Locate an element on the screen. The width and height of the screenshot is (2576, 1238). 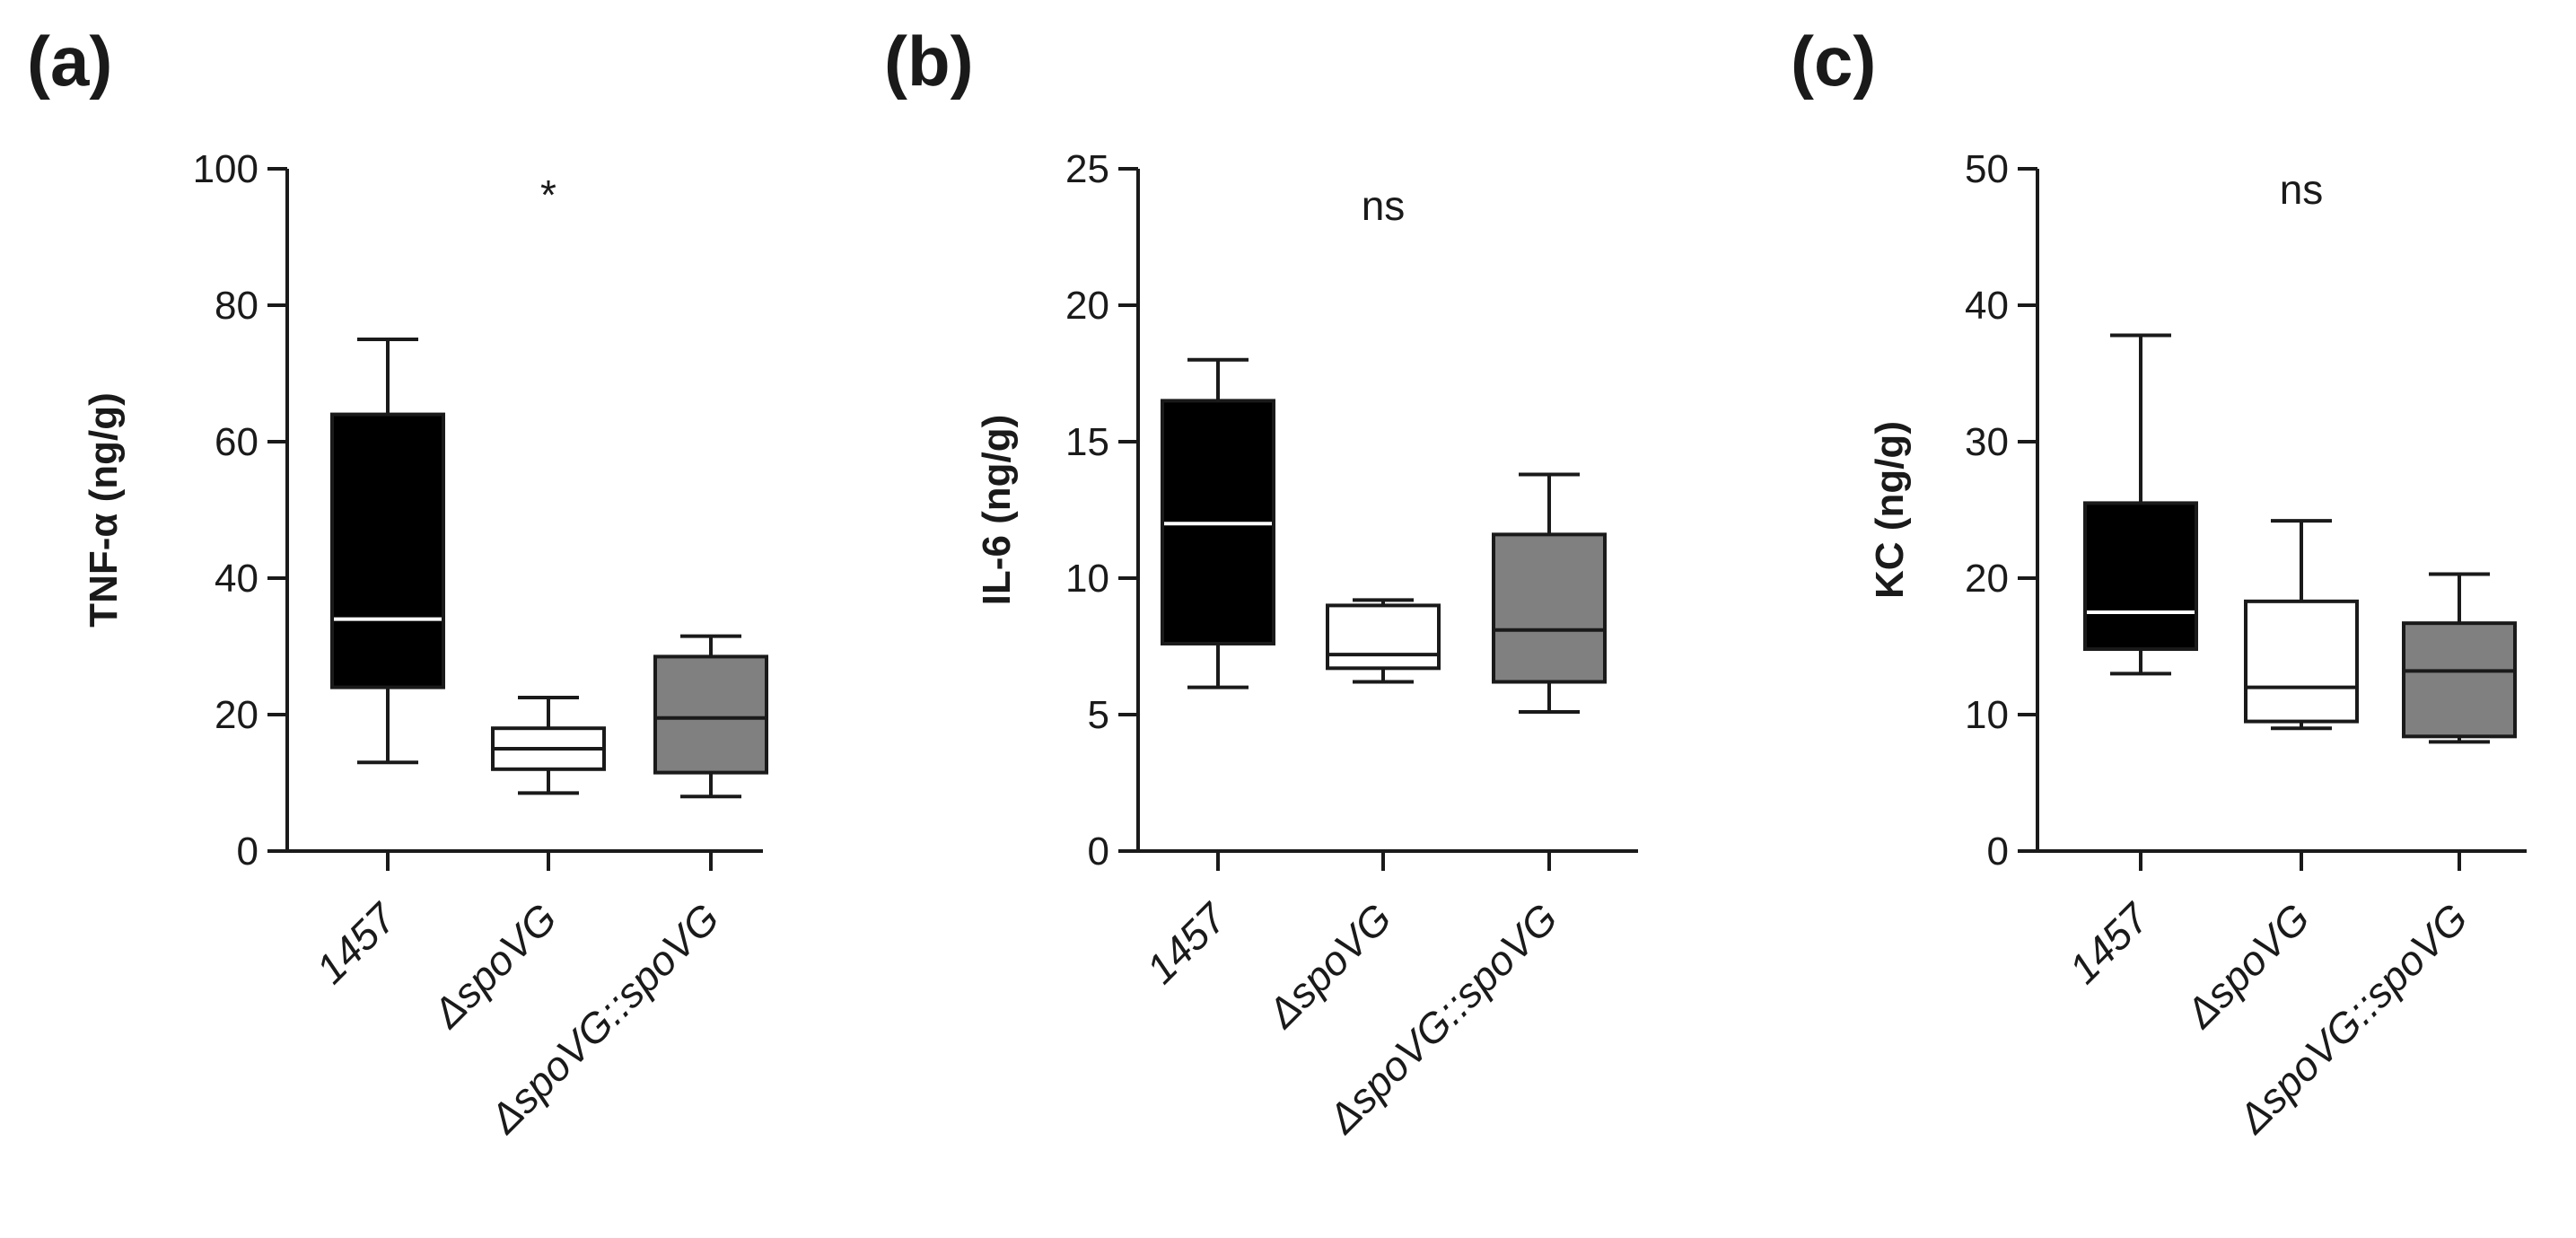
panel-label: (b) is located at coordinates (929, 62).